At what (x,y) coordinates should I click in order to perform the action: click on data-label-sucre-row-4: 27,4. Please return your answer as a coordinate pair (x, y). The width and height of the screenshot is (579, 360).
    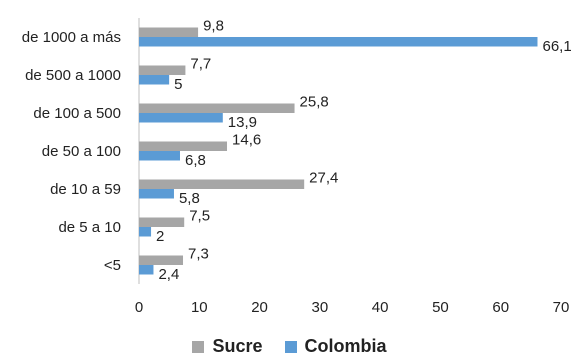
    Looking at the image, I should click on (323, 178).